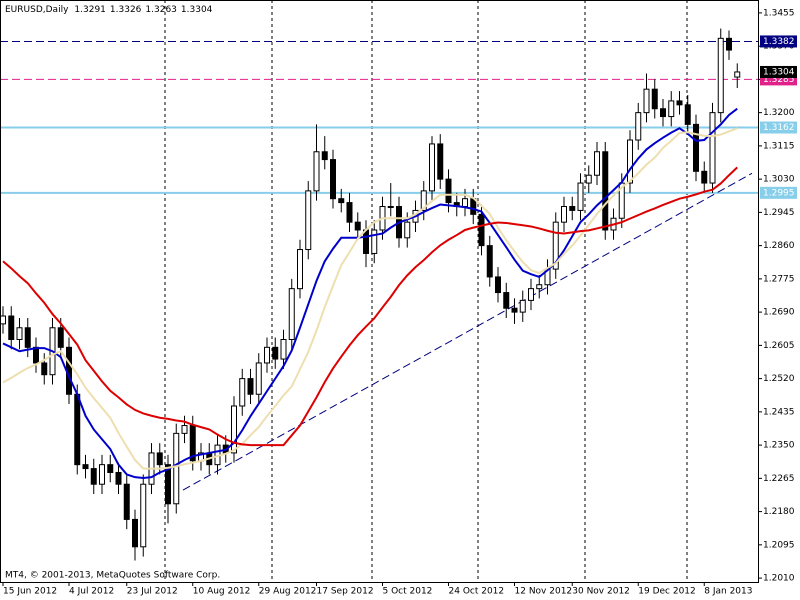 This screenshot has height=600, width=800. I want to click on y-tick-label: 1.3030, so click(779, 180).